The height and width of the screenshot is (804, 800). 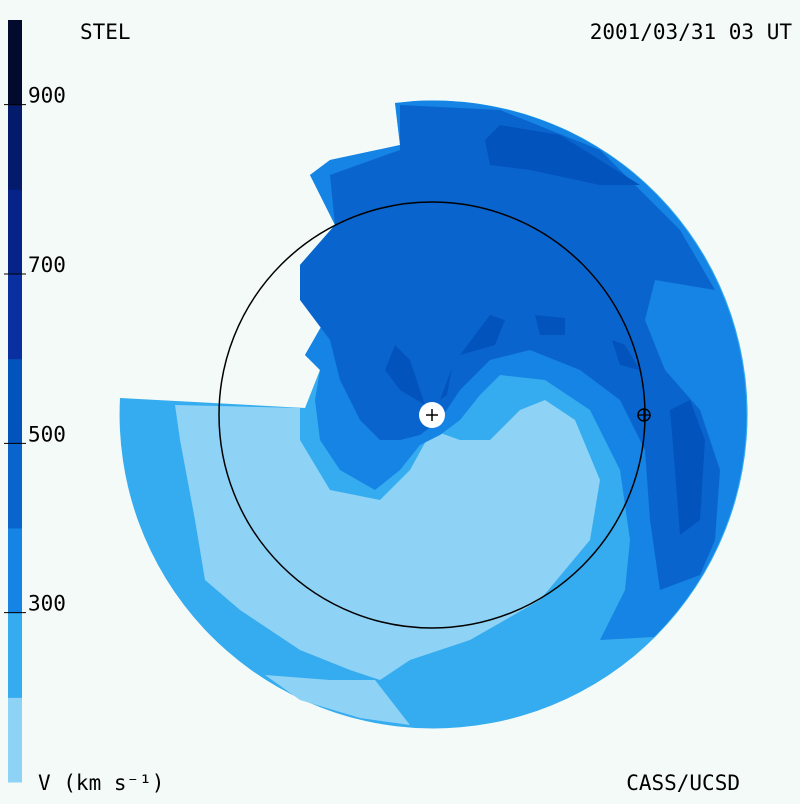 I want to click on credit: CASS/UCSD, so click(x=683, y=783).